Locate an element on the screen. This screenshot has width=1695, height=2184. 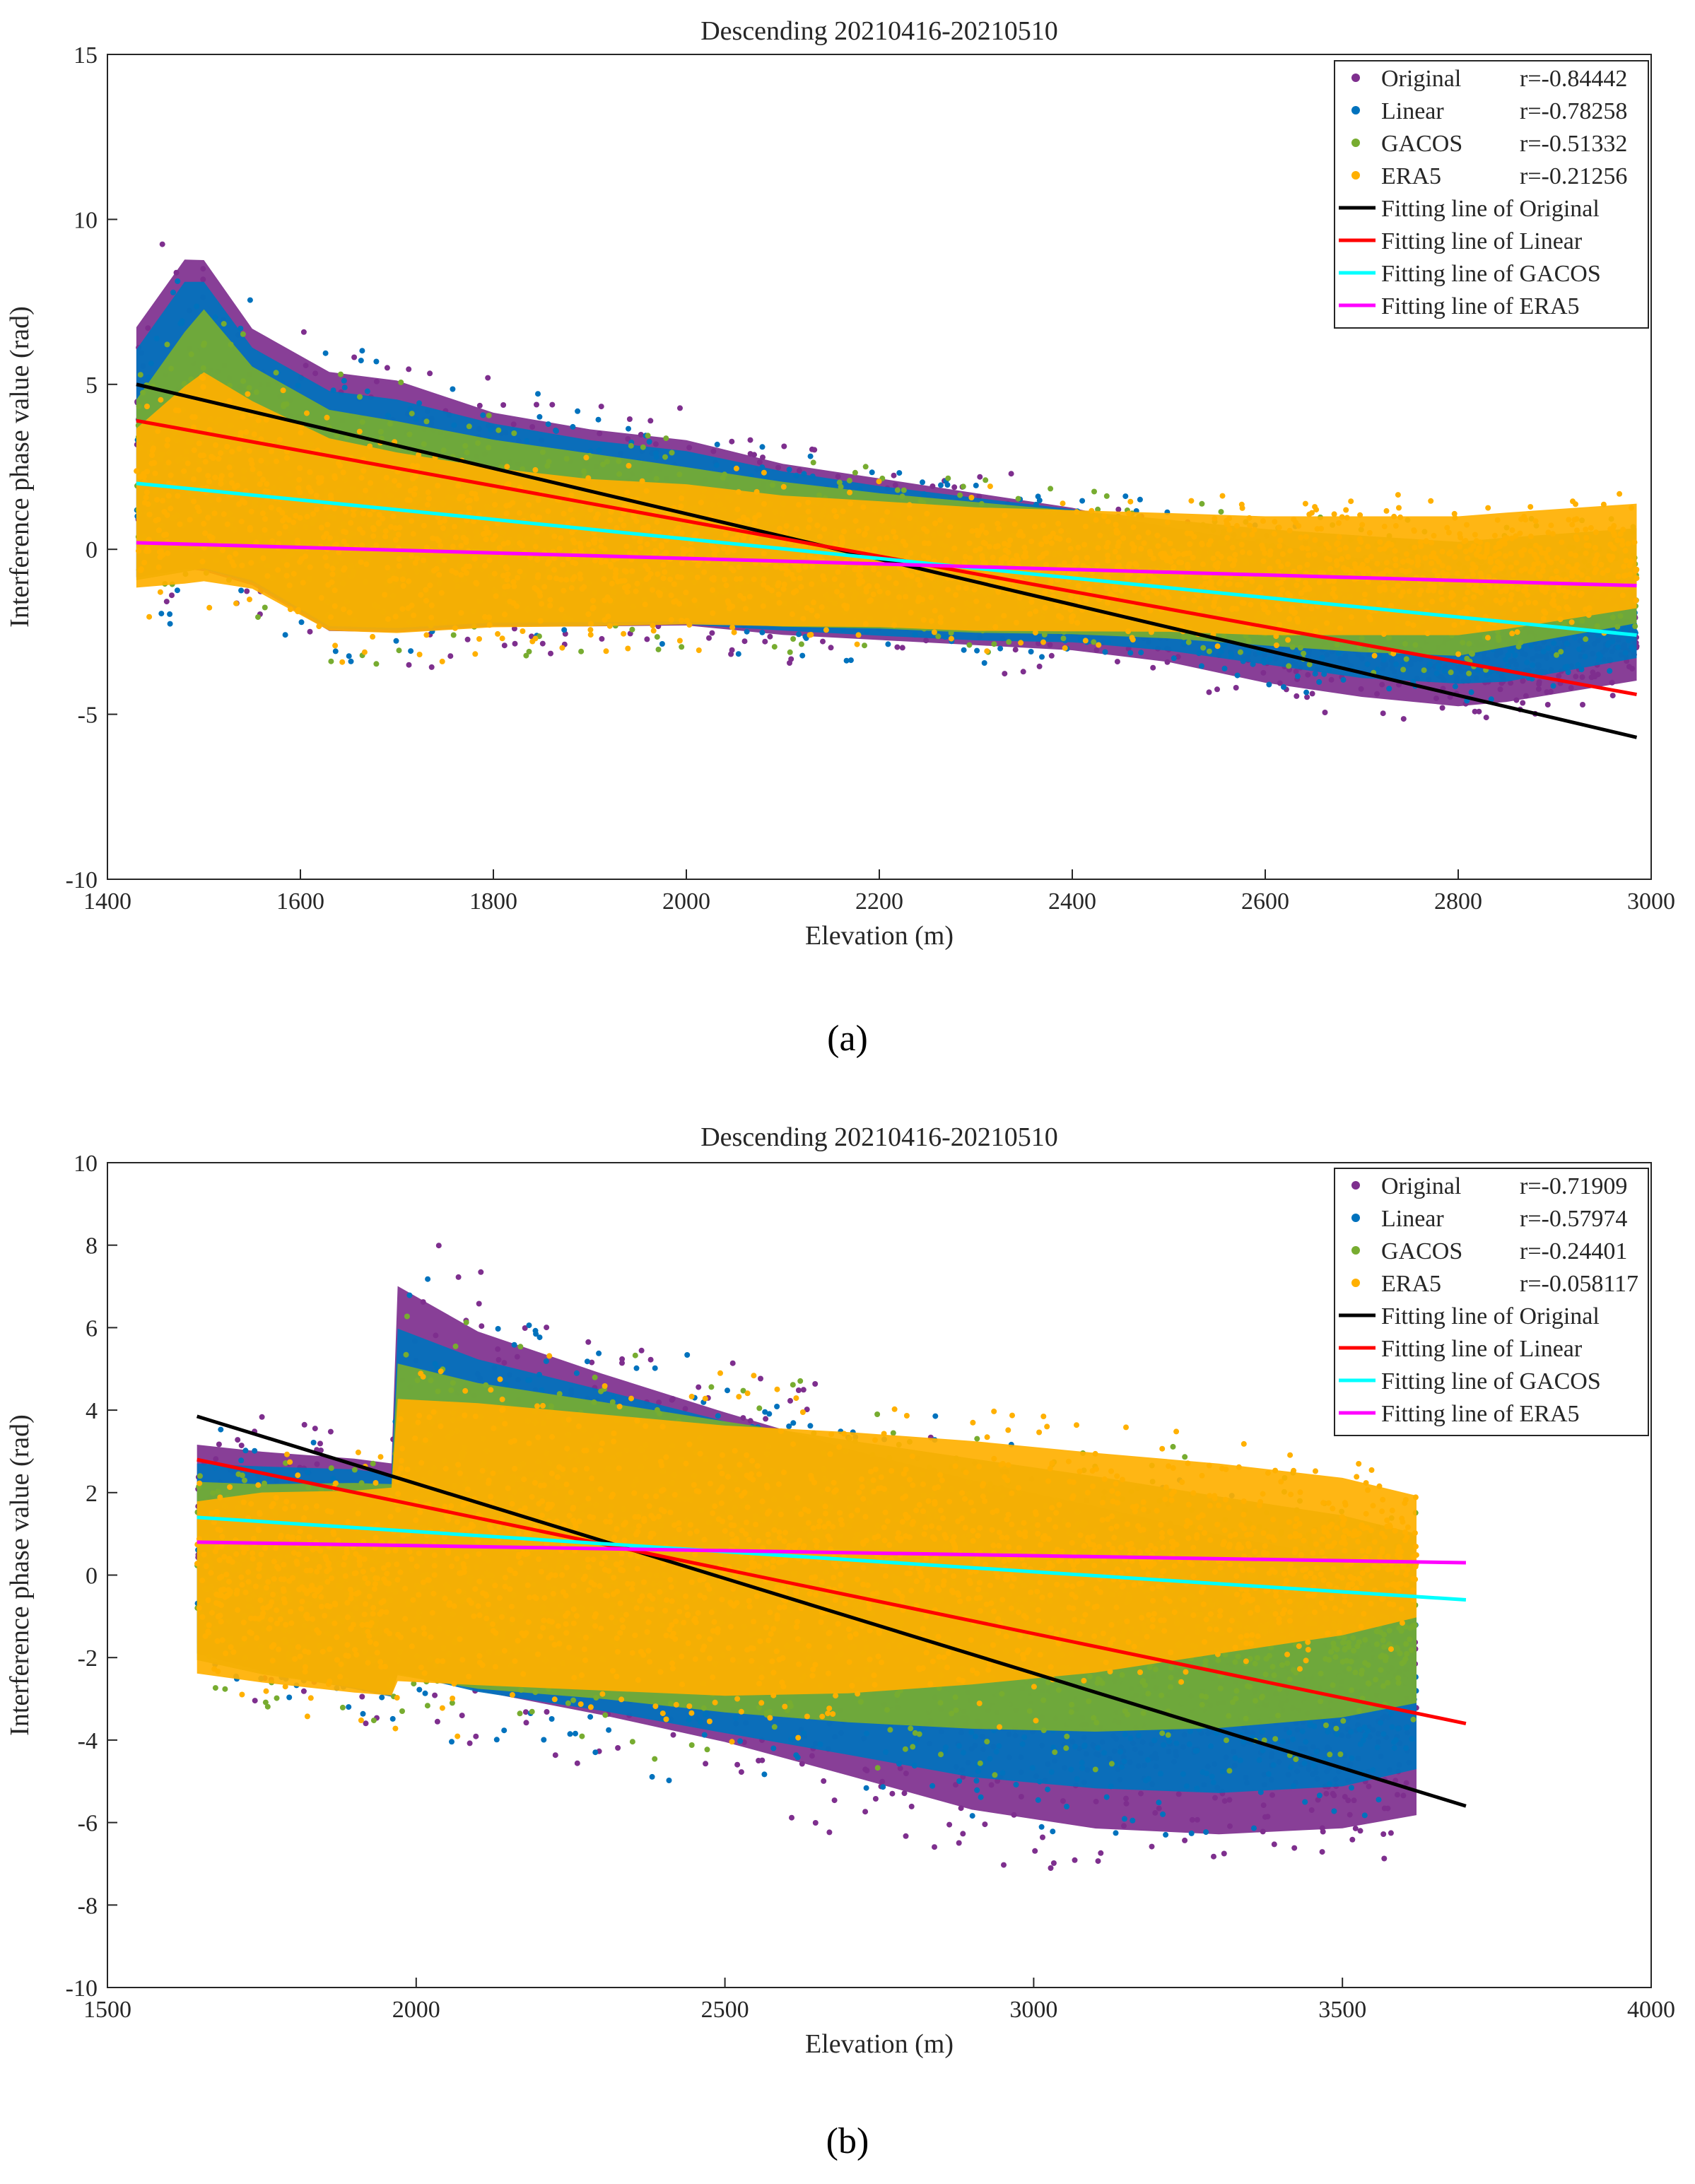
chart-a-title: Descending 20210416-20210510 is located at coordinates (879, 31).